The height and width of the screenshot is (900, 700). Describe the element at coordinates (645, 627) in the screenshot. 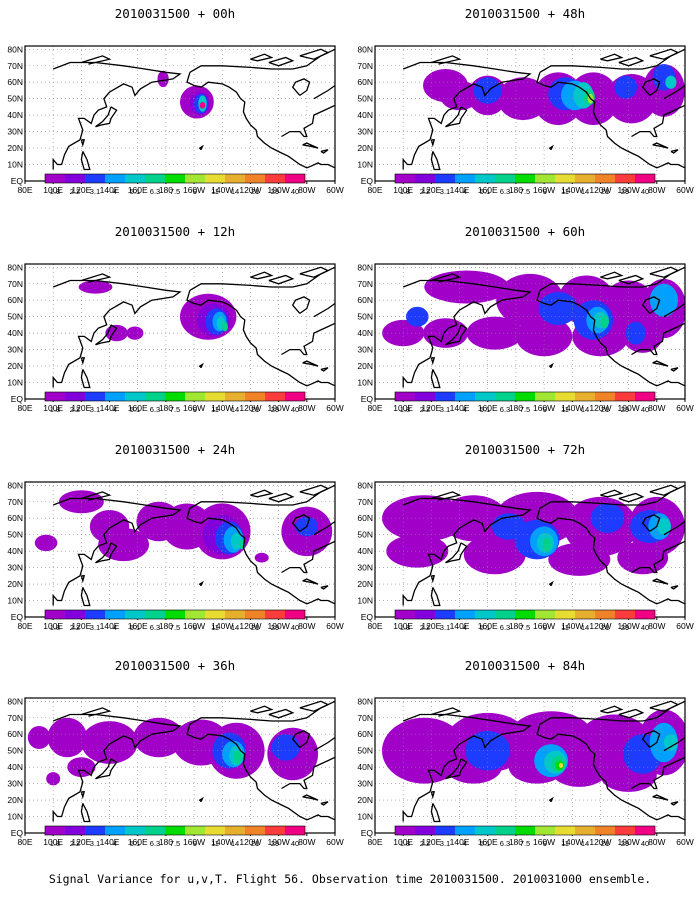

I see `colorbar-label: 40` at that location.